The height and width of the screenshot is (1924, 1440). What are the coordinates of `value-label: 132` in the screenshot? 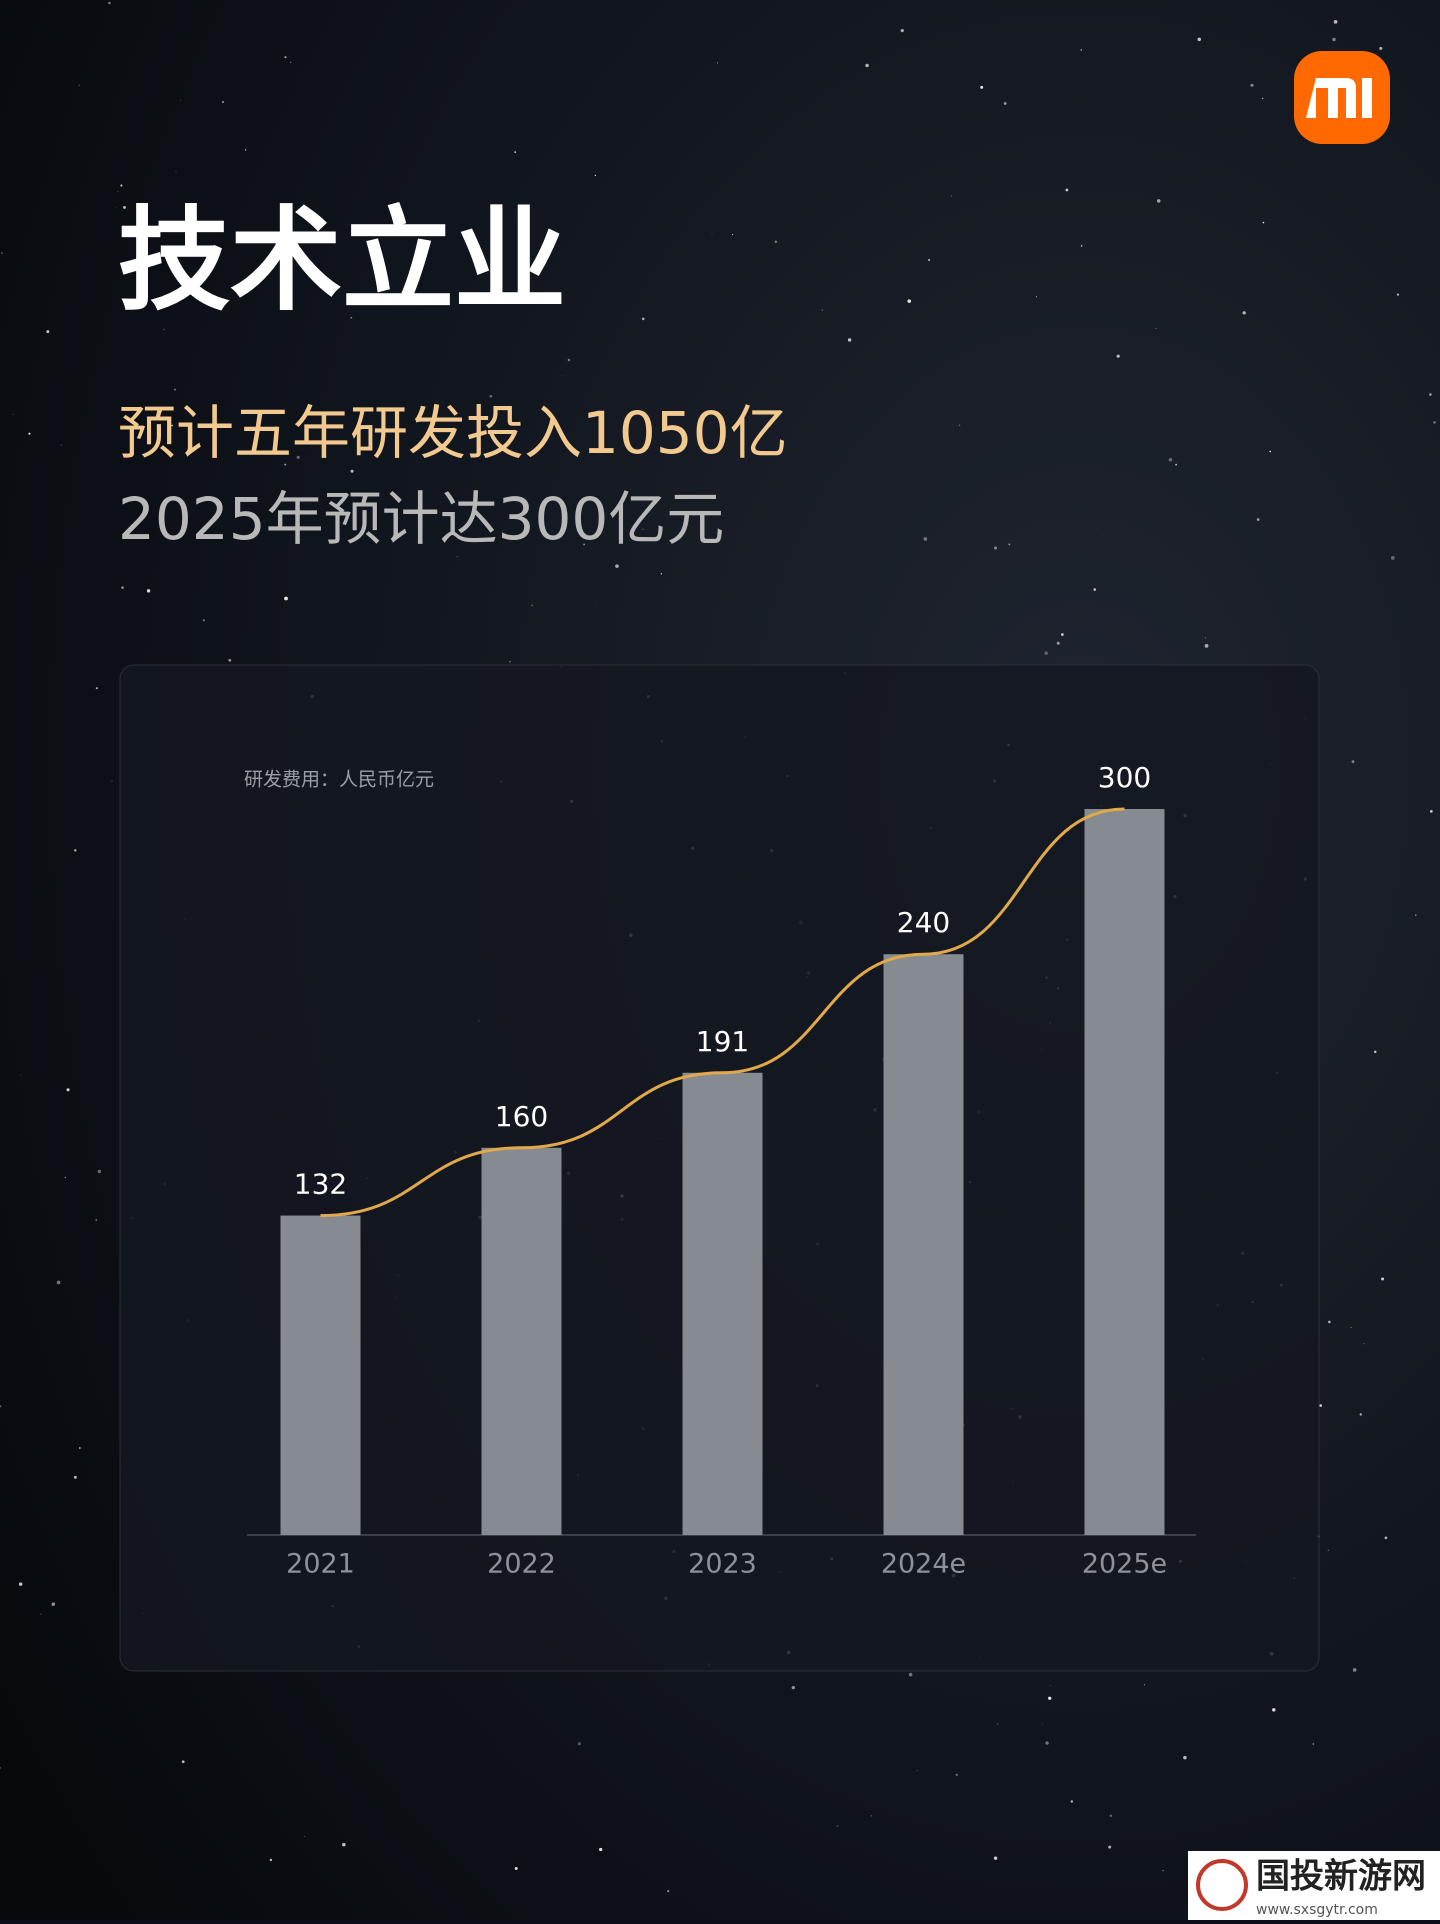 It's located at (320, 1184).